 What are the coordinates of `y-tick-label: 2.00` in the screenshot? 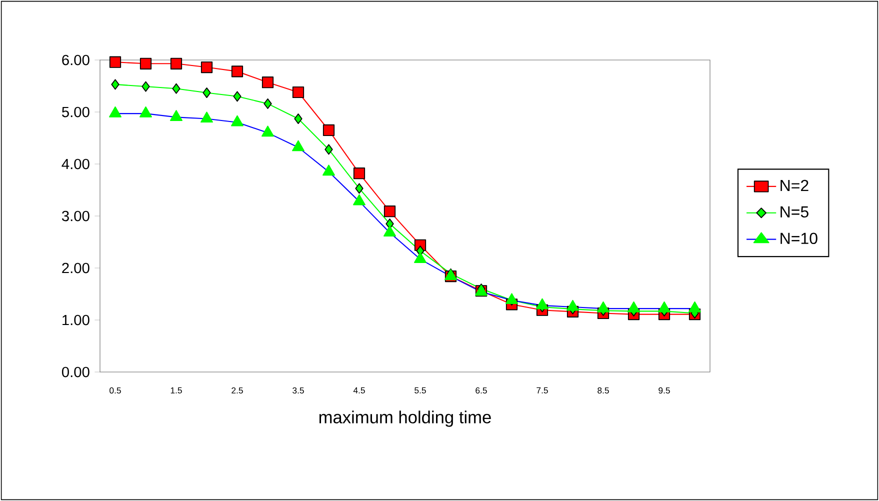 It's located at (76, 268).